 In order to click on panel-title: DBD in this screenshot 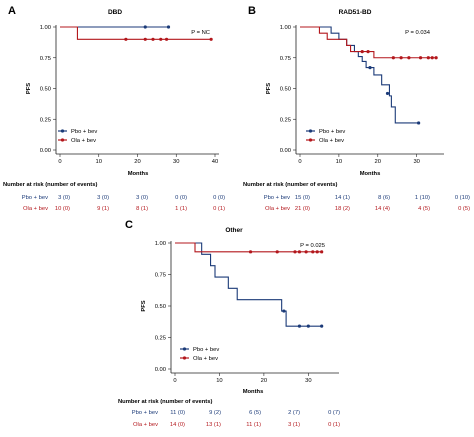, I will do `click(115, 12)`.